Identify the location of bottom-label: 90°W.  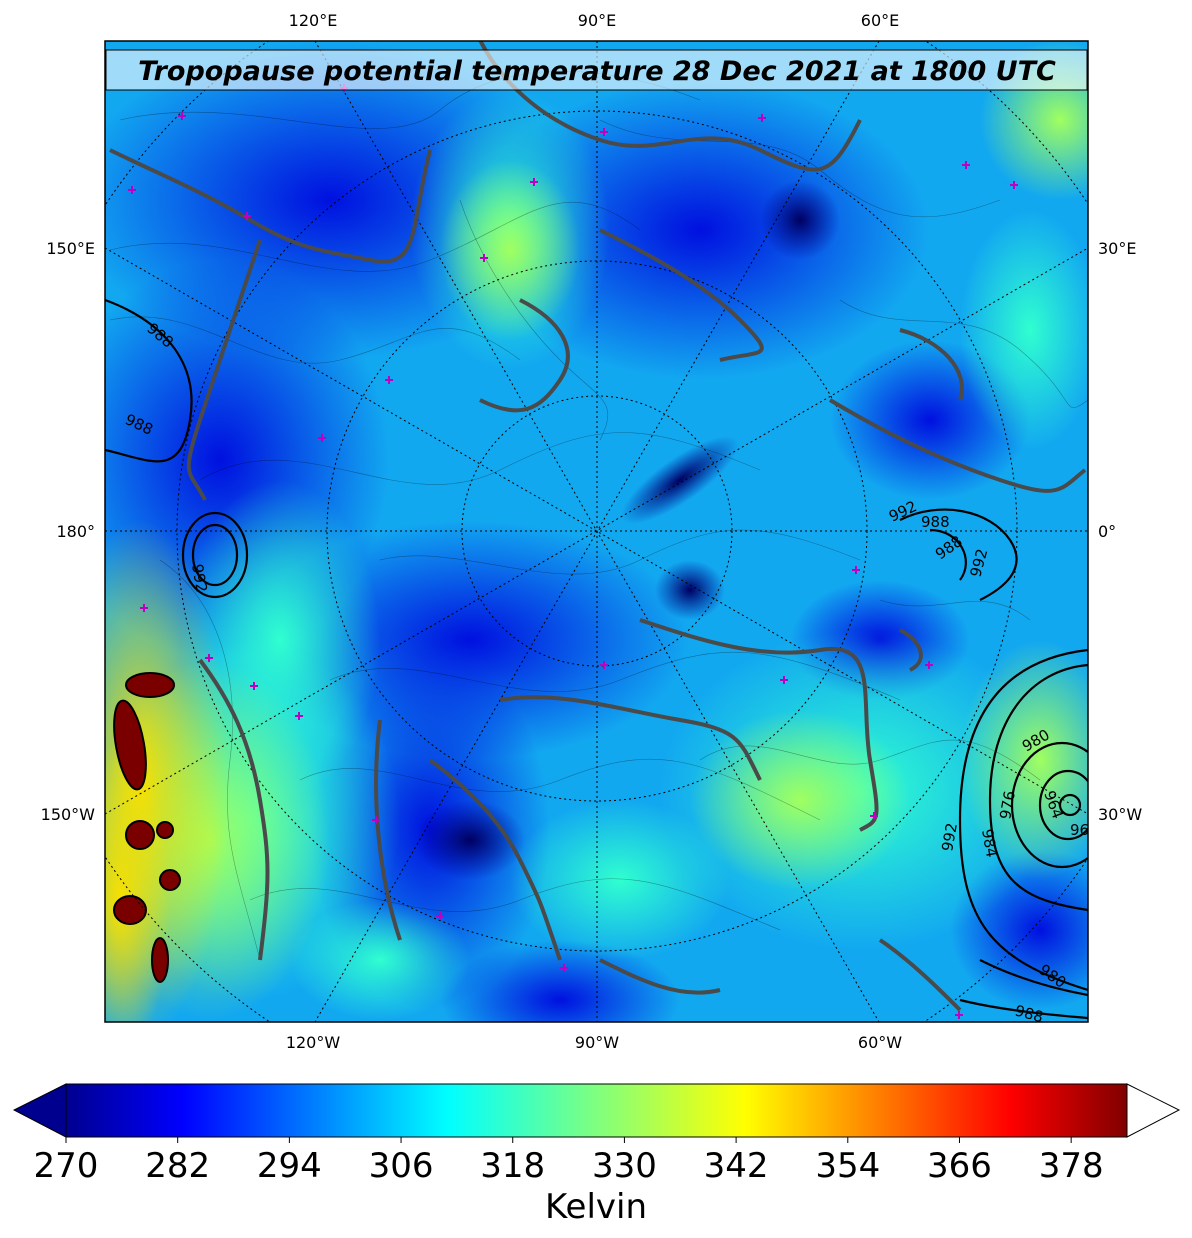
(597, 1042).